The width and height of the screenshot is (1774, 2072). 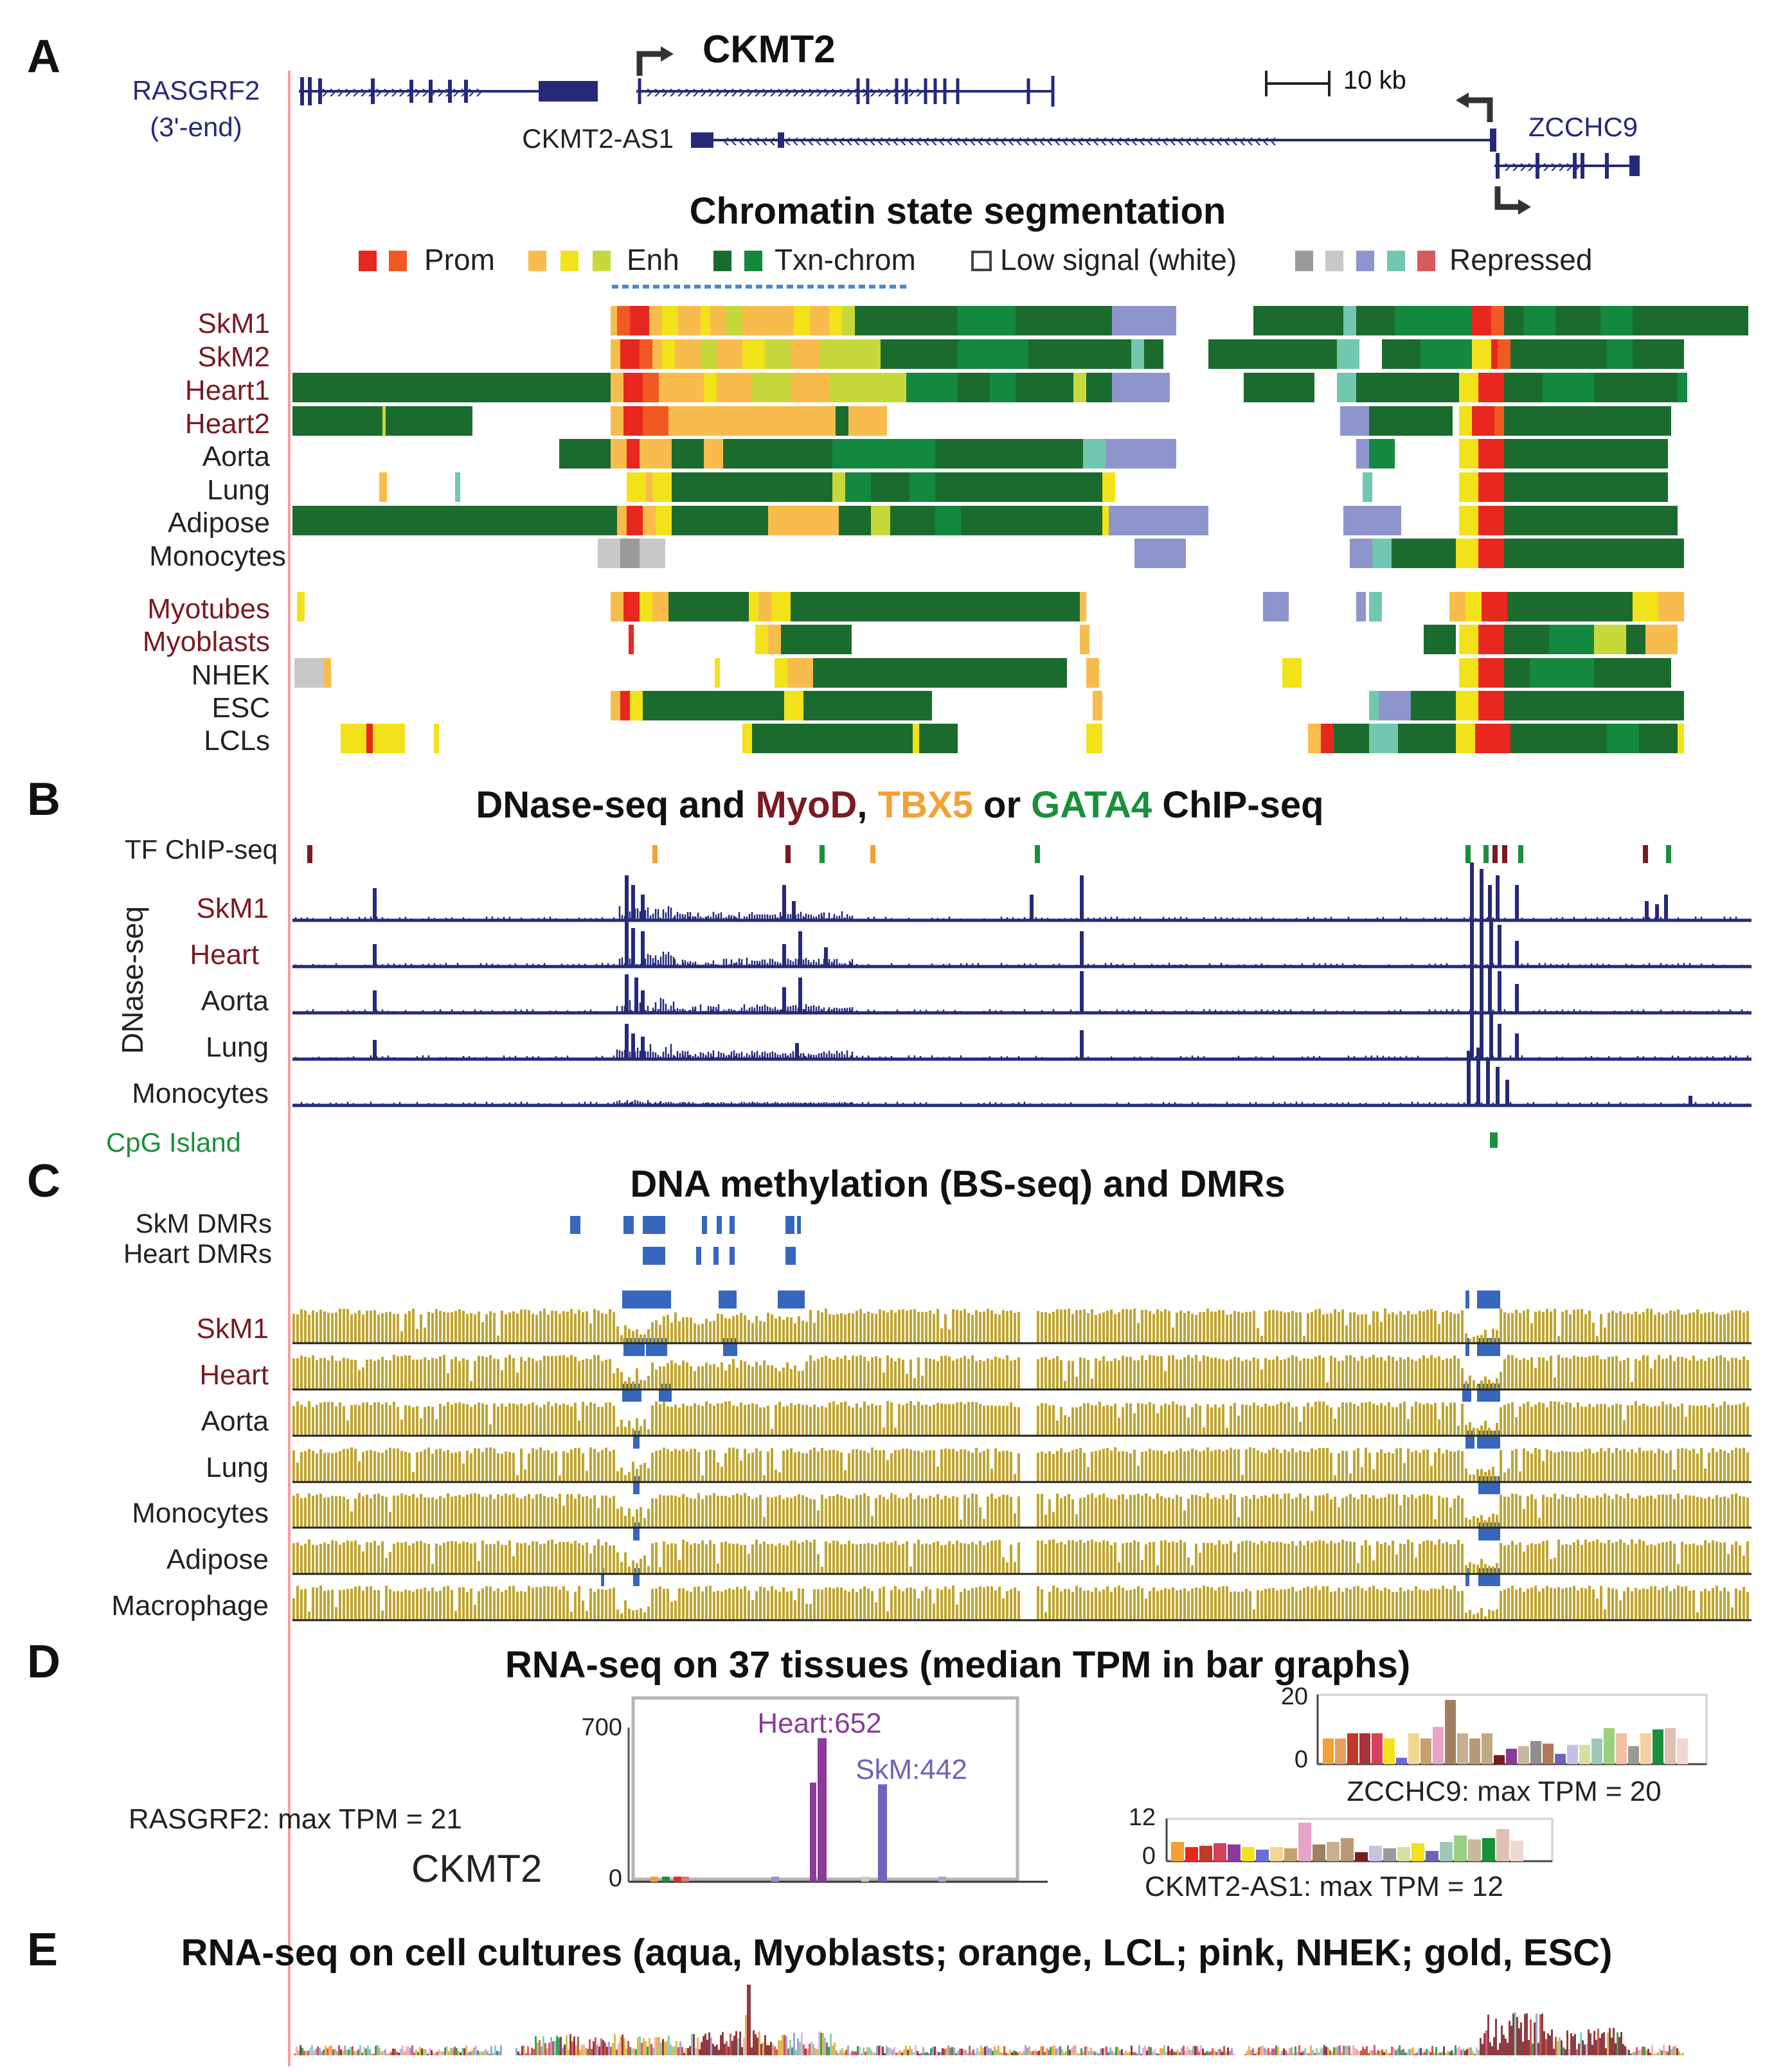 I want to click on zcchc9-bars, so click(x=1505, y=1732).